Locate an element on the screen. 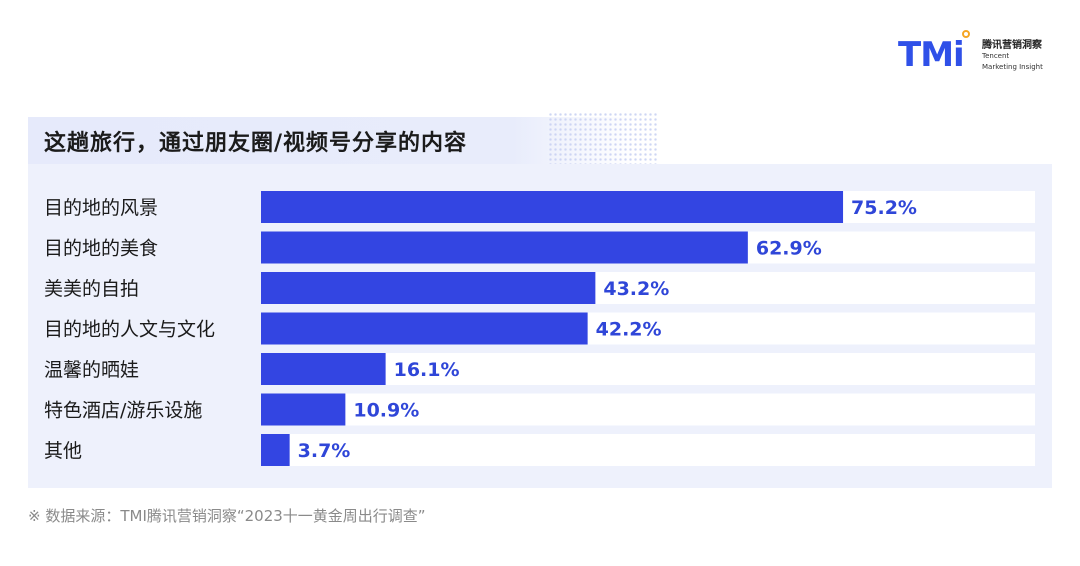  data-label: 75.2% is located at coordinates (884, 208).